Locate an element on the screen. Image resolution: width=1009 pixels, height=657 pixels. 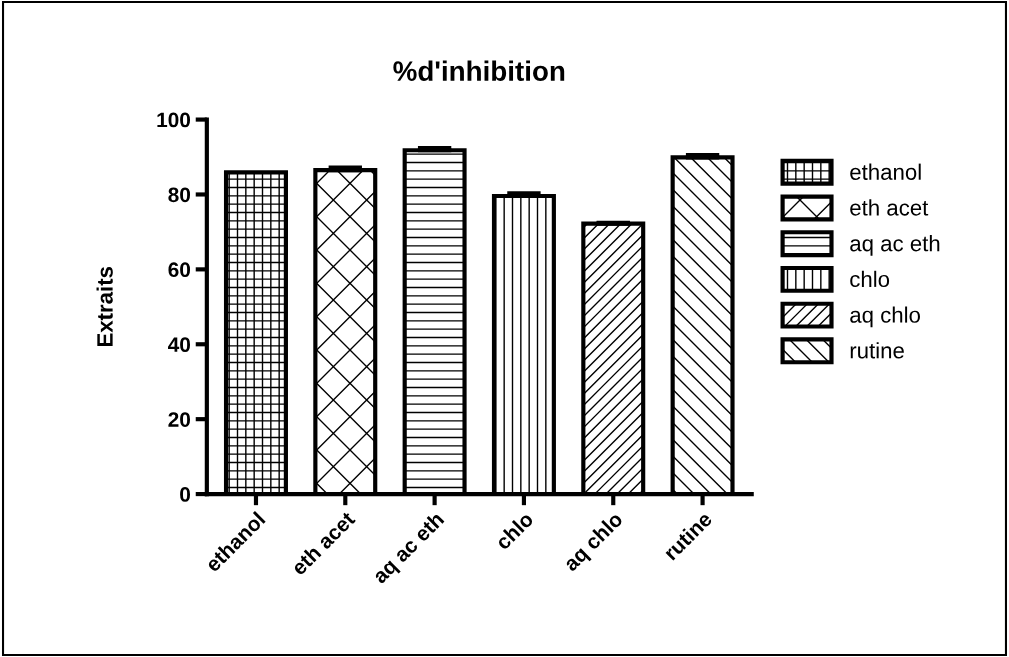
legend-label: ethanol is located at coordinates (885, 171).